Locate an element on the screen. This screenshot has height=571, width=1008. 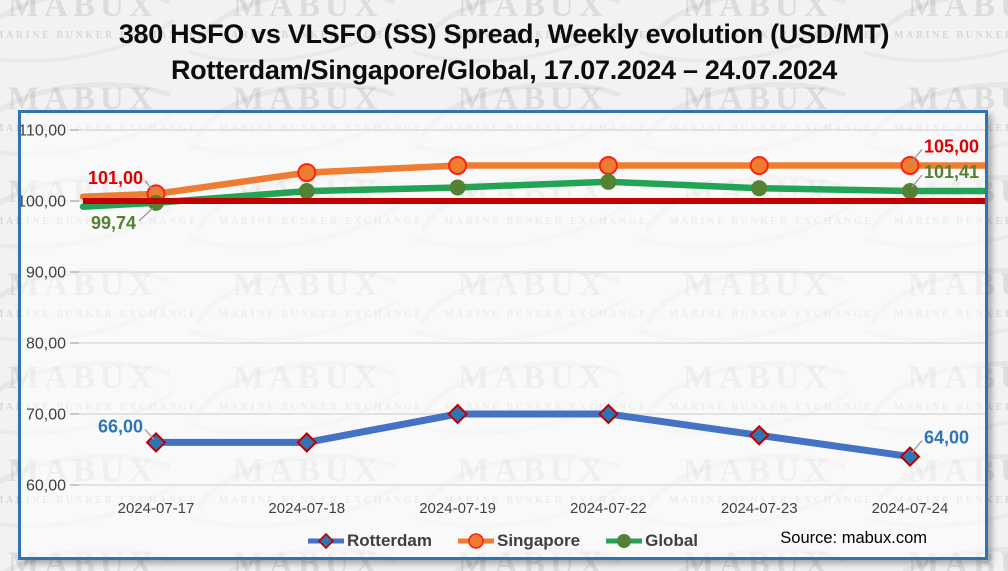
x-axis-label: 2024-07-23 is located at coordinates (759, 508).